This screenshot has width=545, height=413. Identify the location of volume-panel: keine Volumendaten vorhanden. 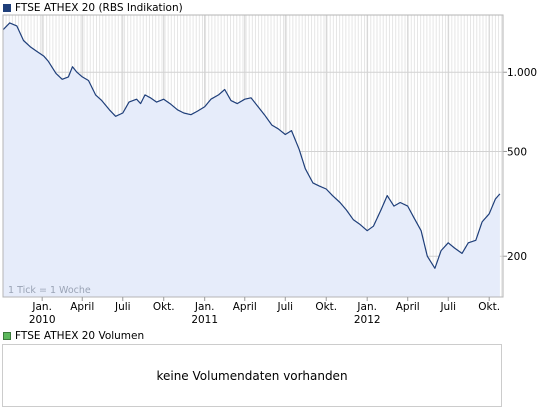
(252, 375).